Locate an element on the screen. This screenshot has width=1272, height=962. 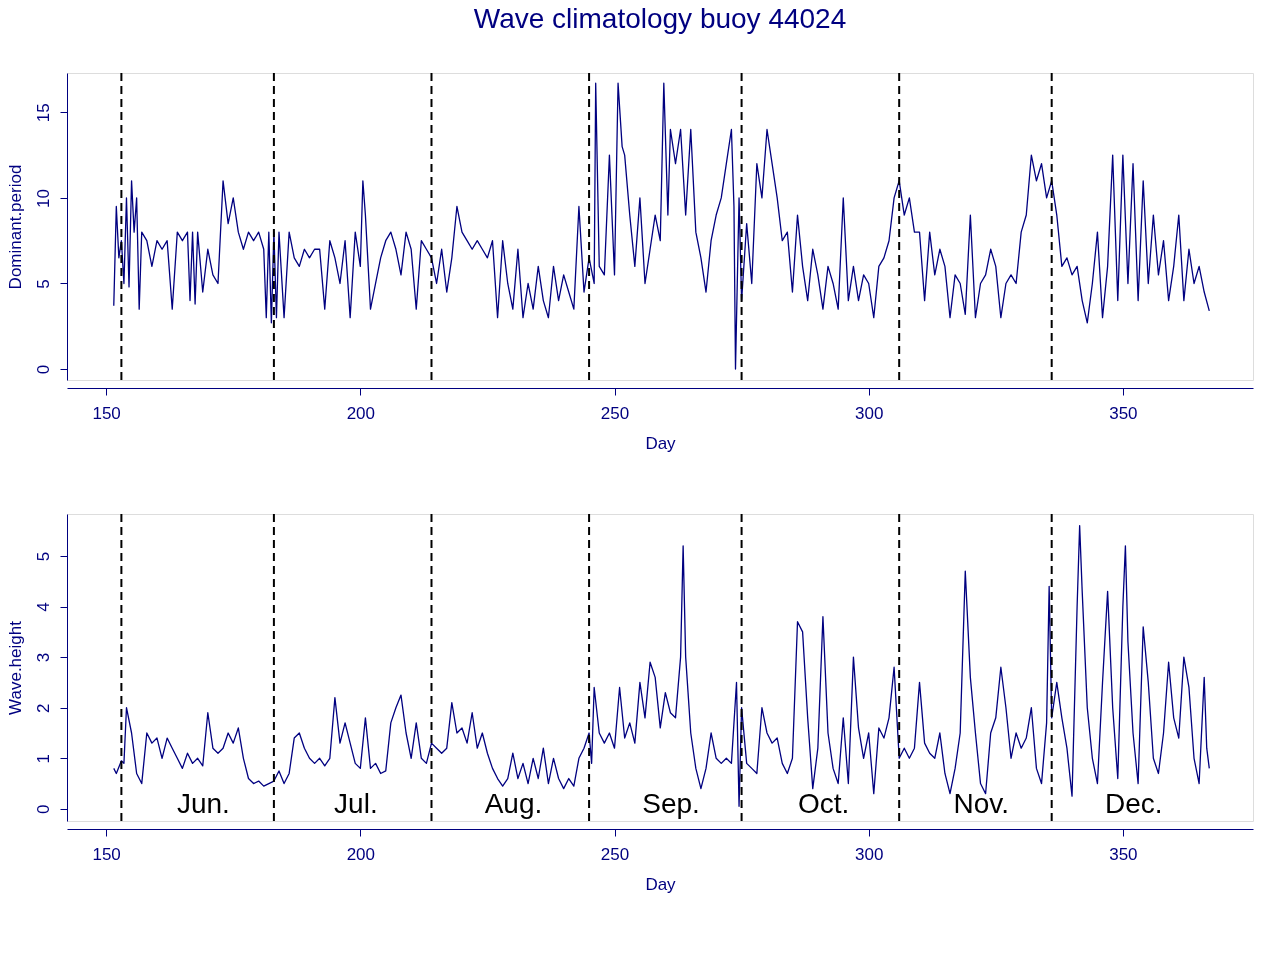
ref-line-label: Oct. is located at coordinates (823, 803).